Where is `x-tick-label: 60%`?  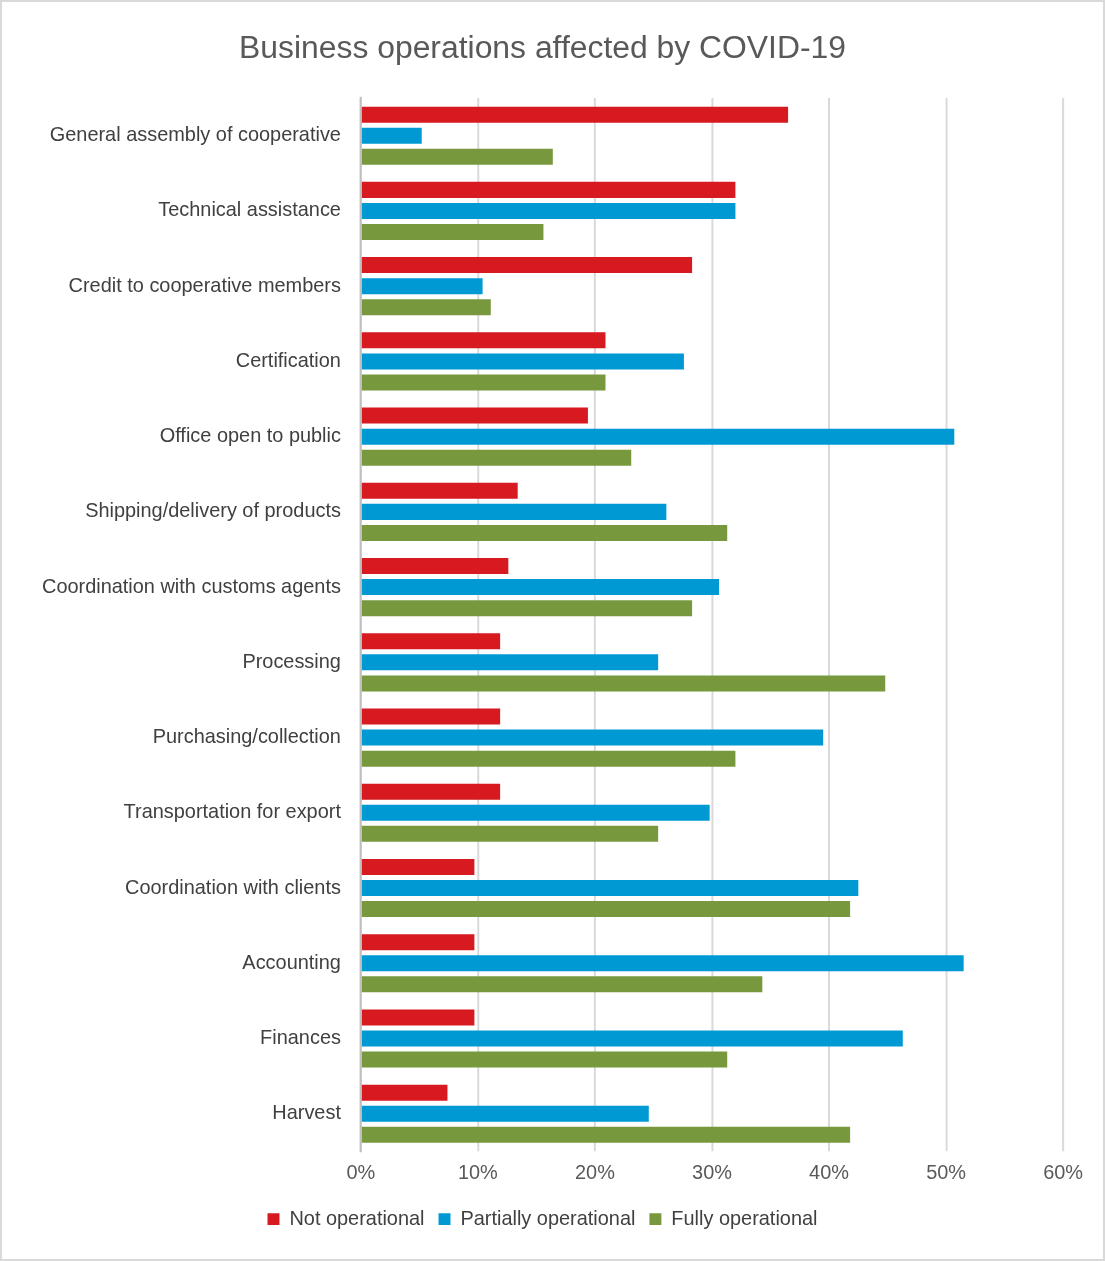
x-tick-label: 60% is located at coordinates (1063, 1171).